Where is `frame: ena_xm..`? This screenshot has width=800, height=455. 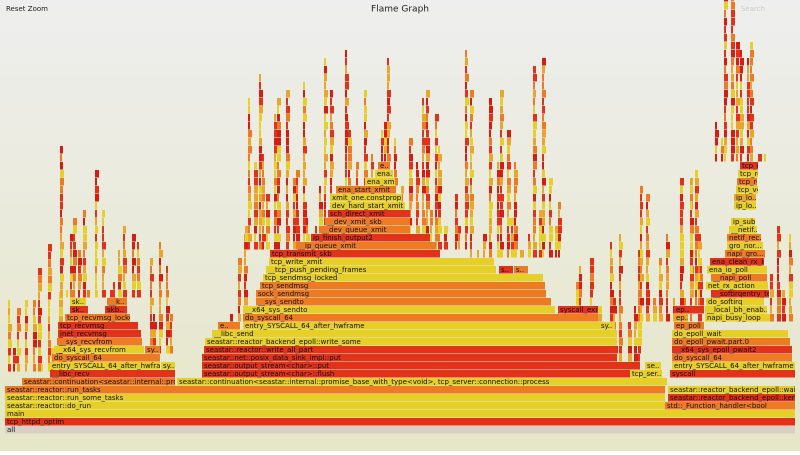
frame: ena_xm.. is located at coordinates (382, 182).